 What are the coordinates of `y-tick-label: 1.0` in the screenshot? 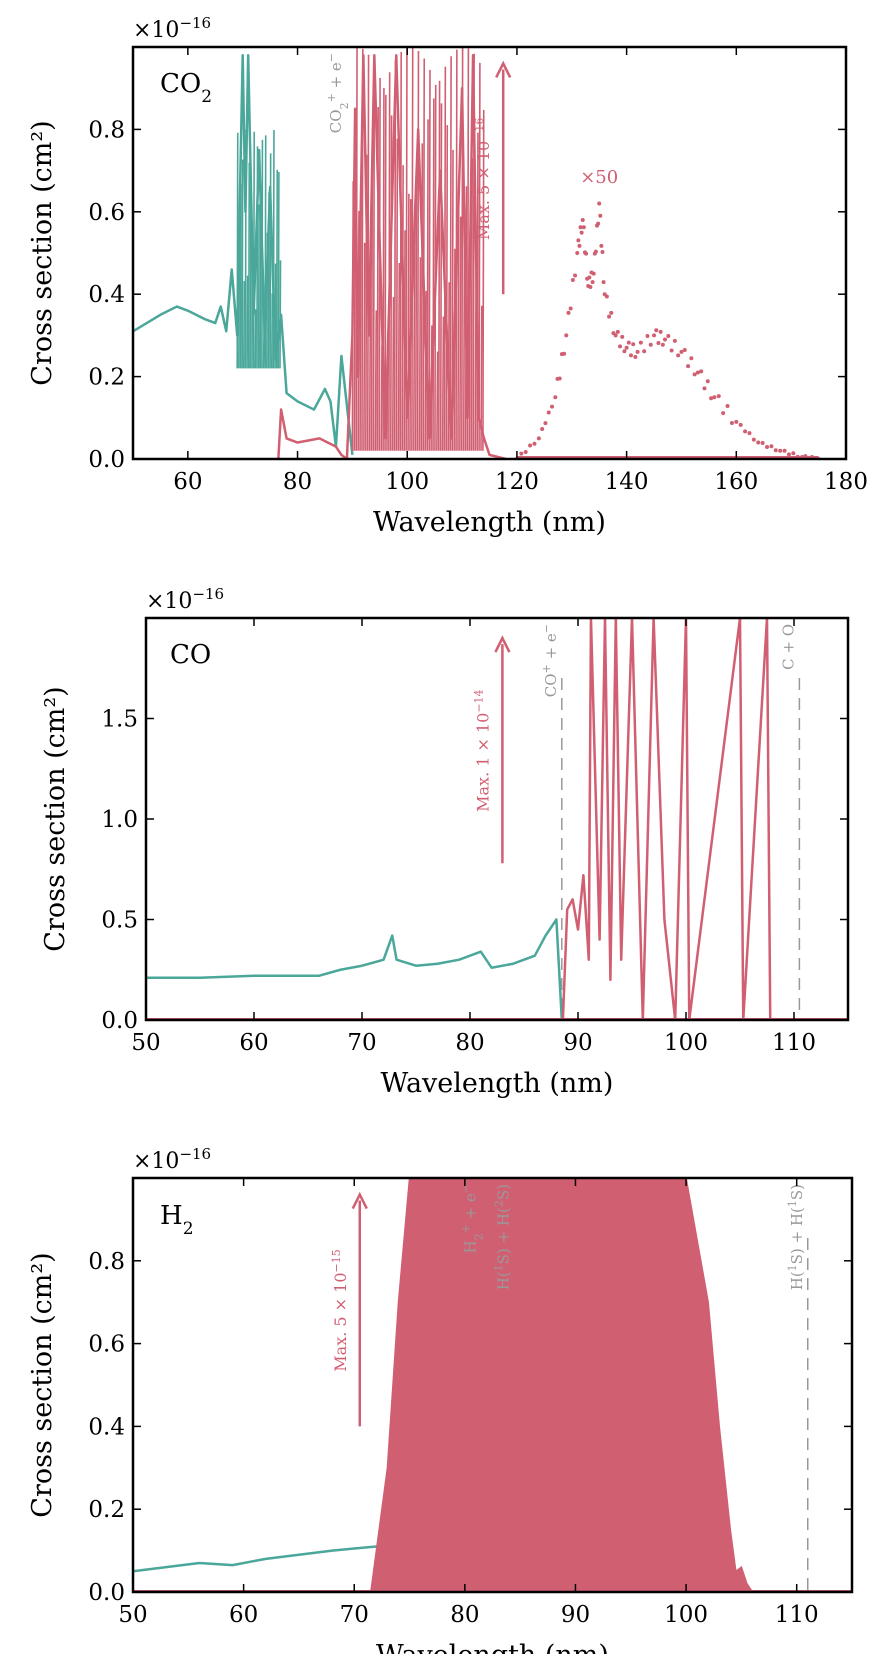 It's located at (119, 820).